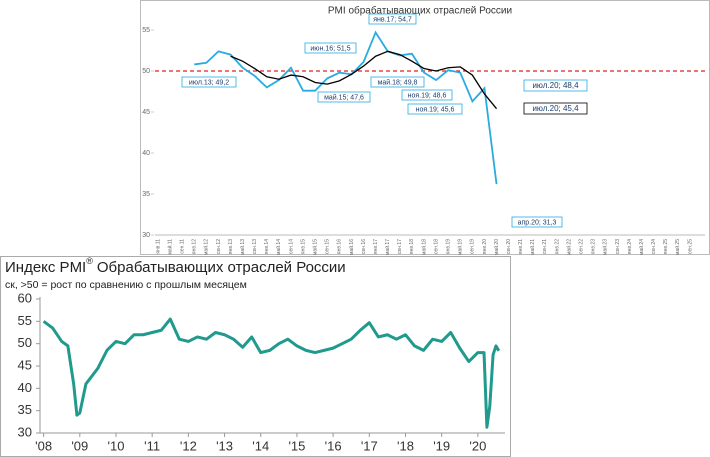 This screenshot has height=457, width=710. I want to click on x-tick-label: сен.17, so click(400, 246).